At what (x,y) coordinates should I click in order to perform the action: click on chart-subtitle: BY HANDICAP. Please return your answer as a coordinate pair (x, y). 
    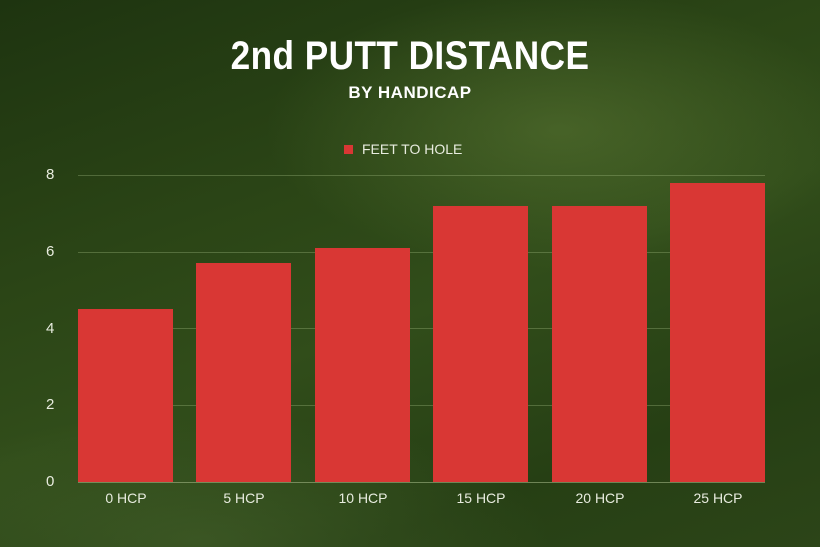
    Looking at the image, I should click on (410, 92).